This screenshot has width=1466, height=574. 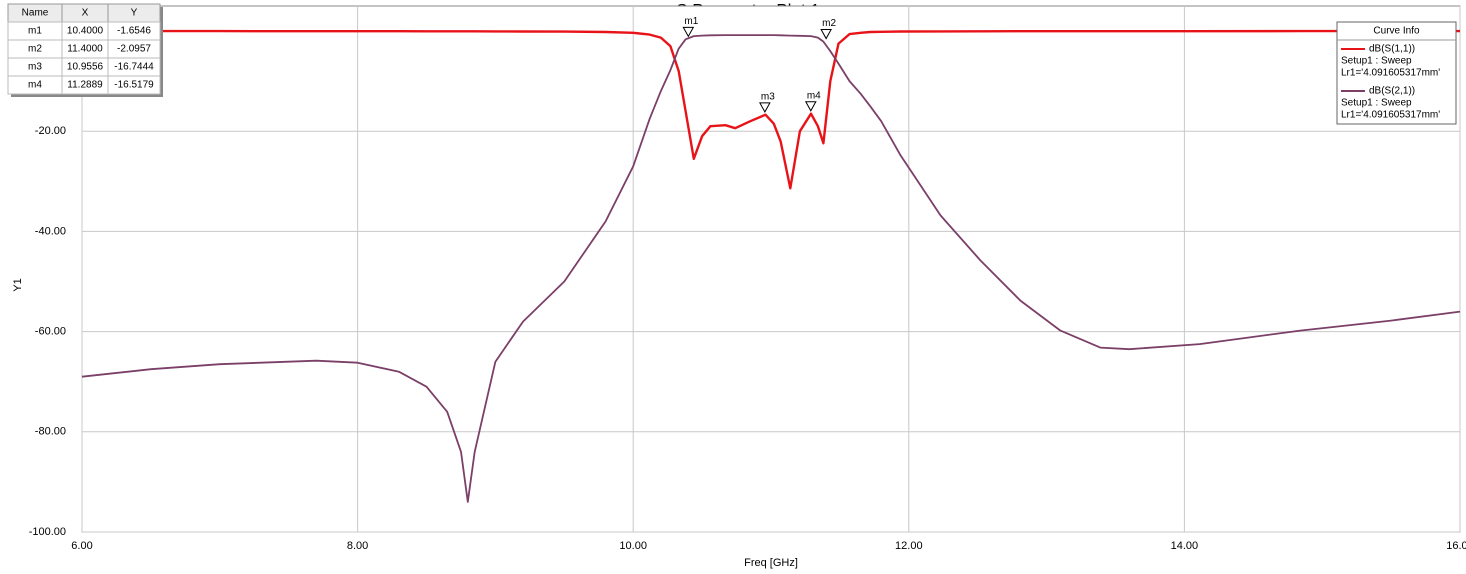 I want to click on x-tick-label: 8.00, so click(x=357, y=546).